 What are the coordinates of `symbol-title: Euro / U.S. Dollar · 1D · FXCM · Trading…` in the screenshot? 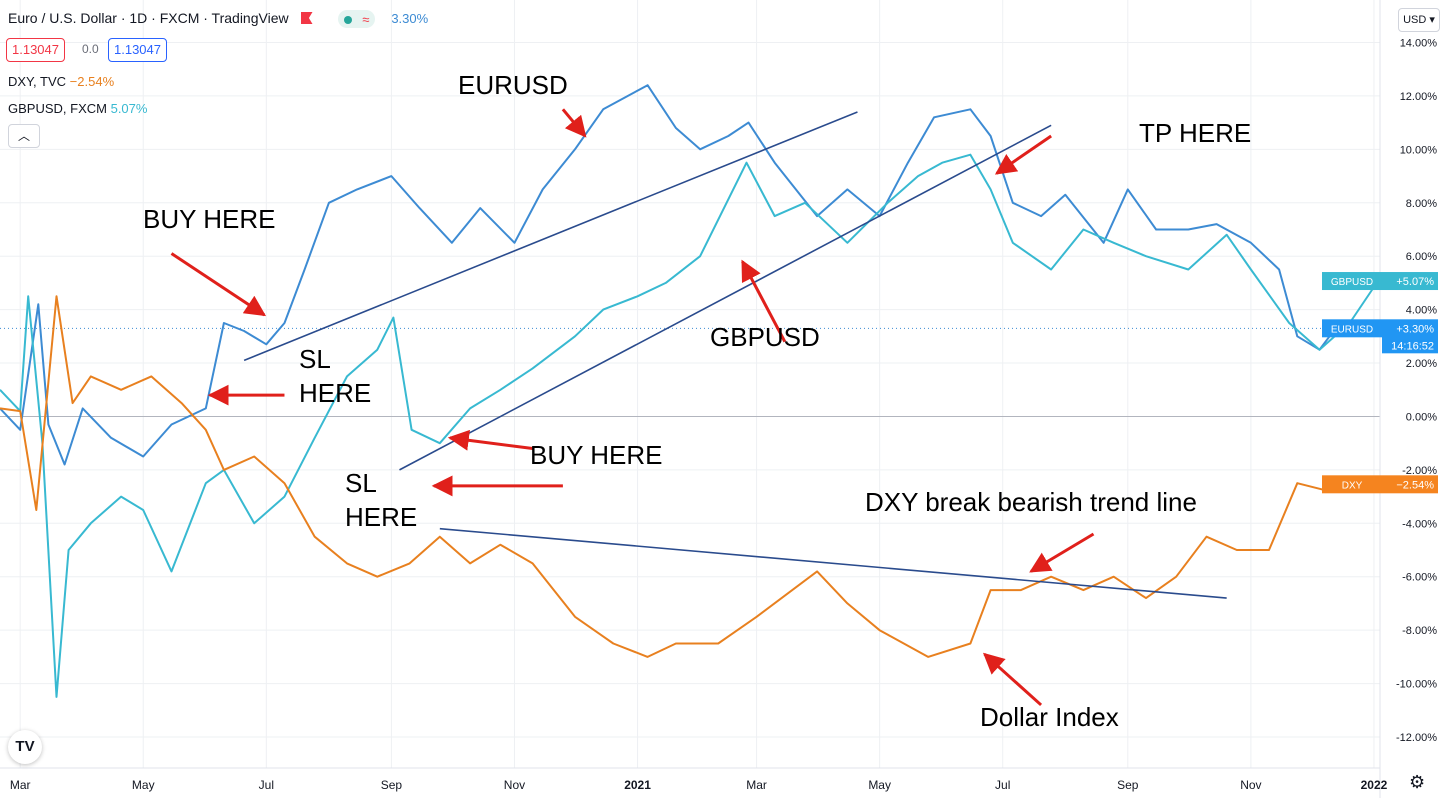 It's located at (148, 18).